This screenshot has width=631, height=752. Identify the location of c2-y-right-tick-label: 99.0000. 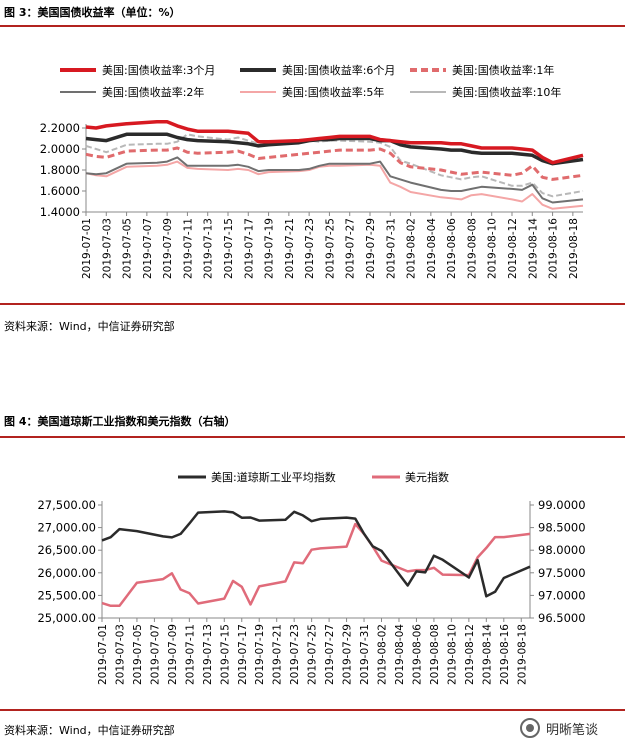
(562, 505).